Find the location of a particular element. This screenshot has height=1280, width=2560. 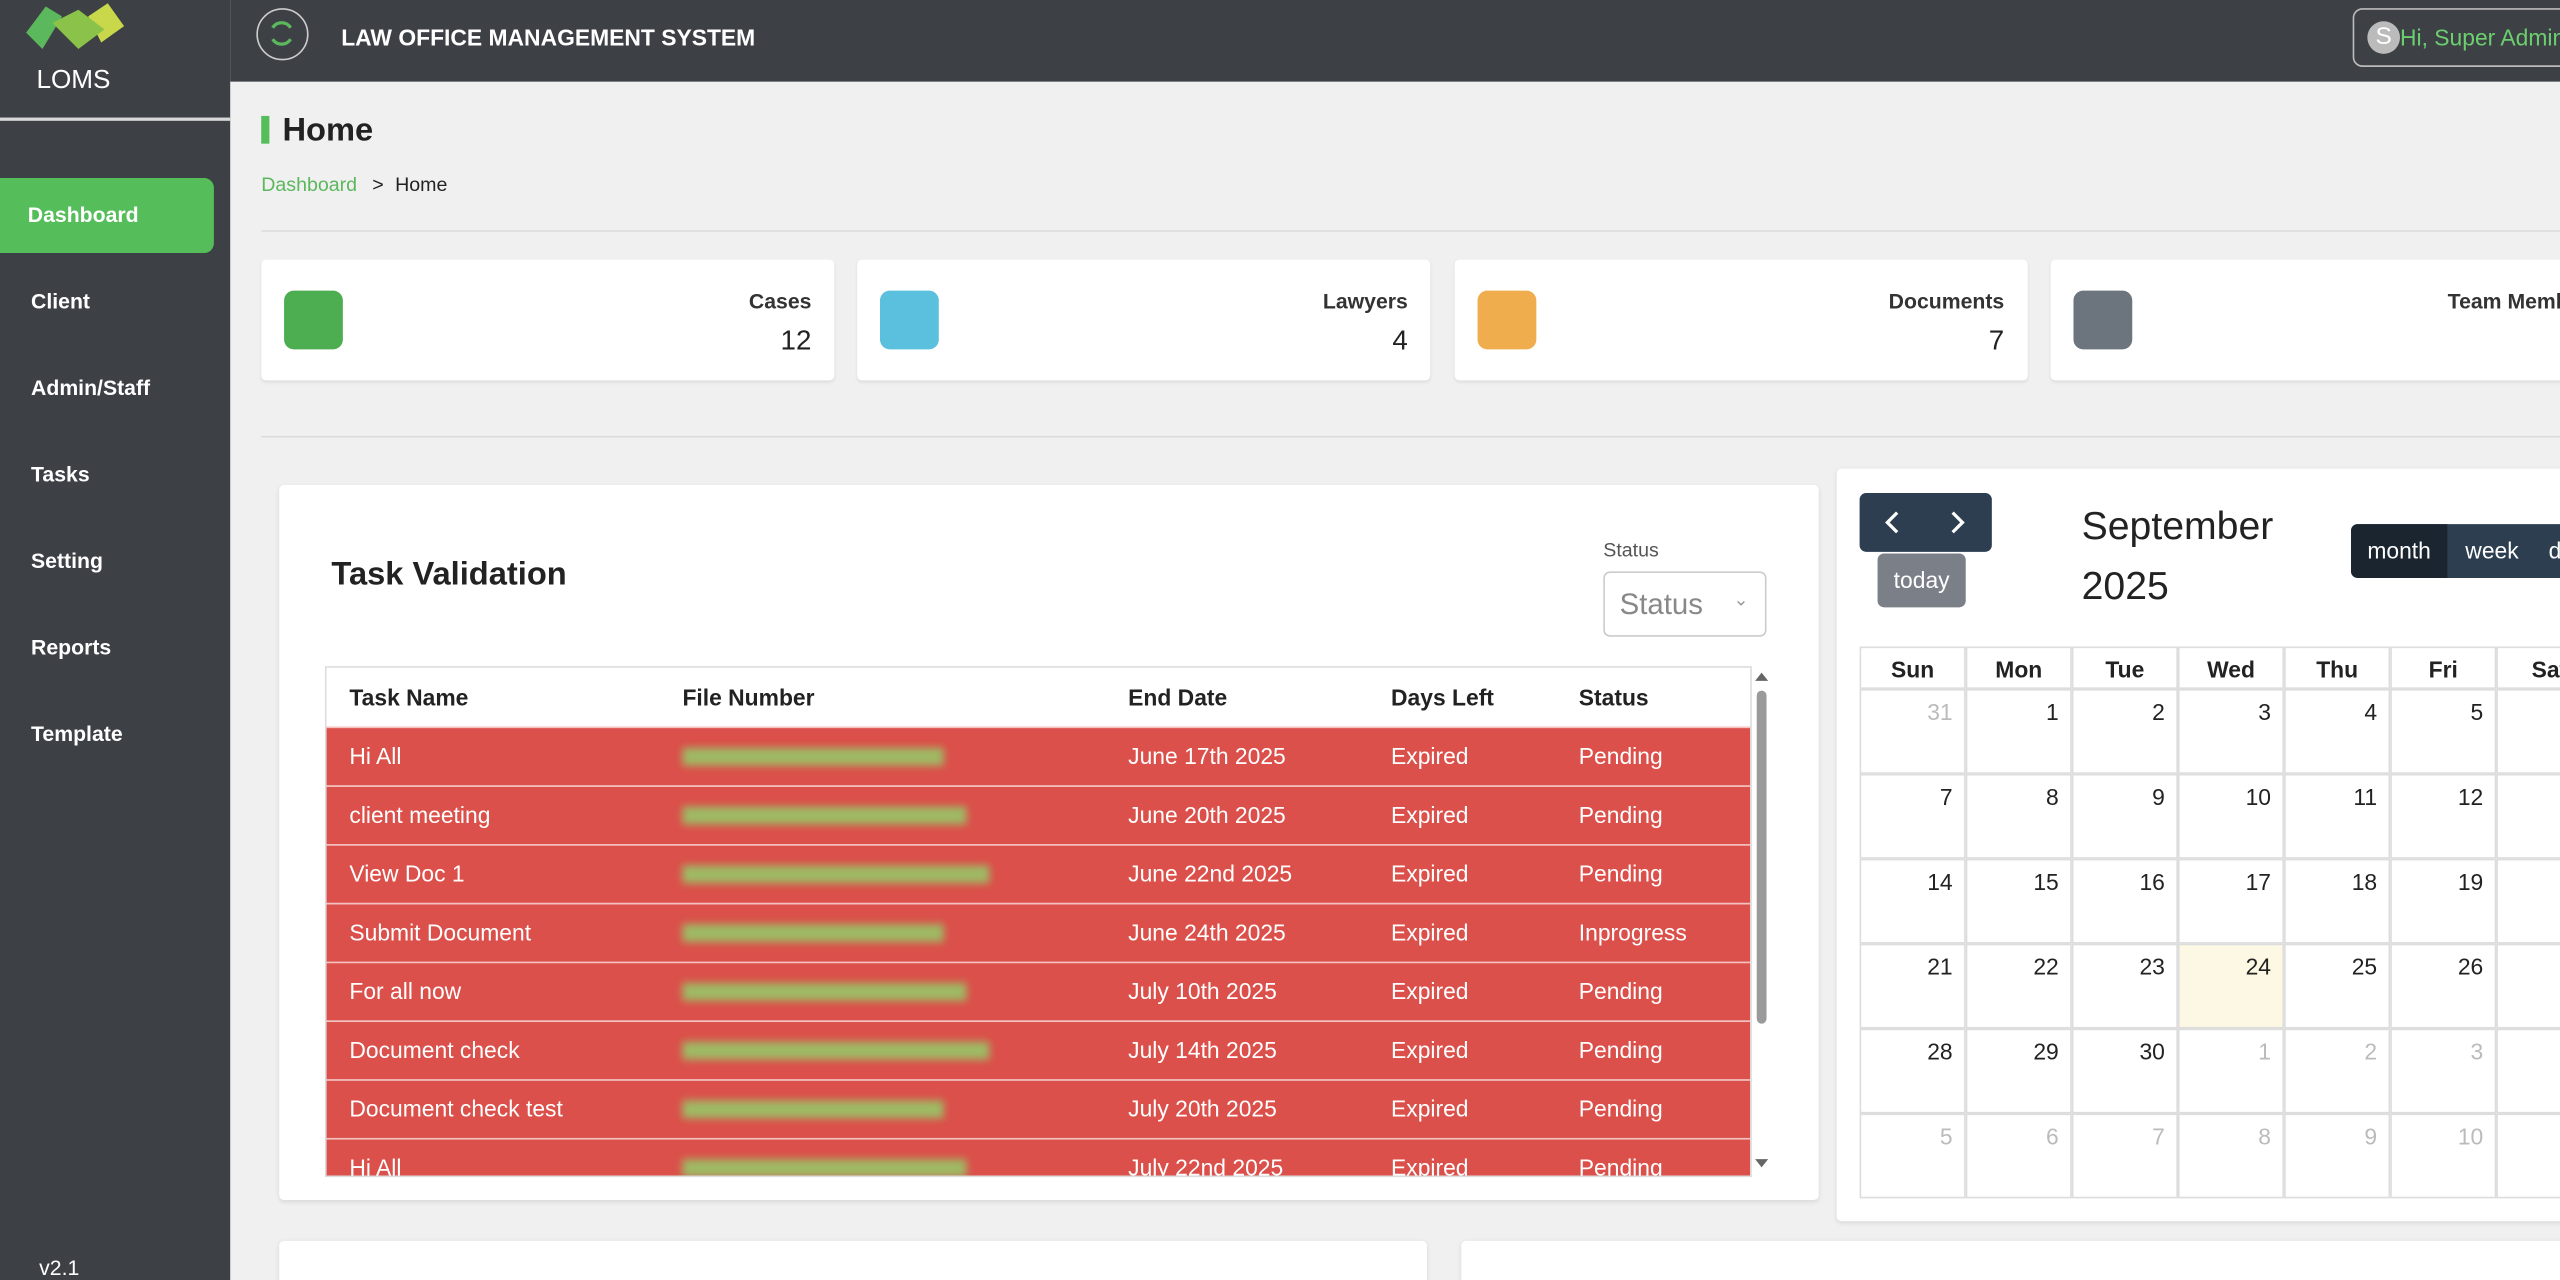

nav-item: Reports is located at coordinates (71, 647).